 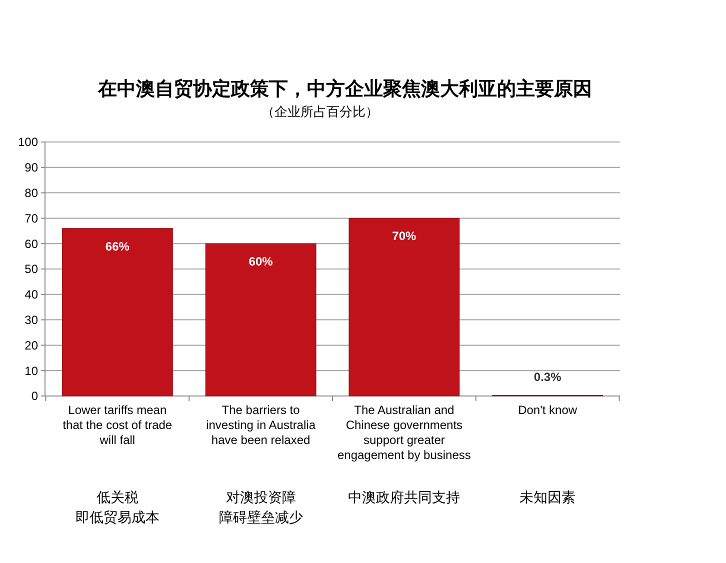 What do you see at coordinates (31, 167) in the screenshot?
I see `y-tick-label: 90` at bounding box center [31, 167].